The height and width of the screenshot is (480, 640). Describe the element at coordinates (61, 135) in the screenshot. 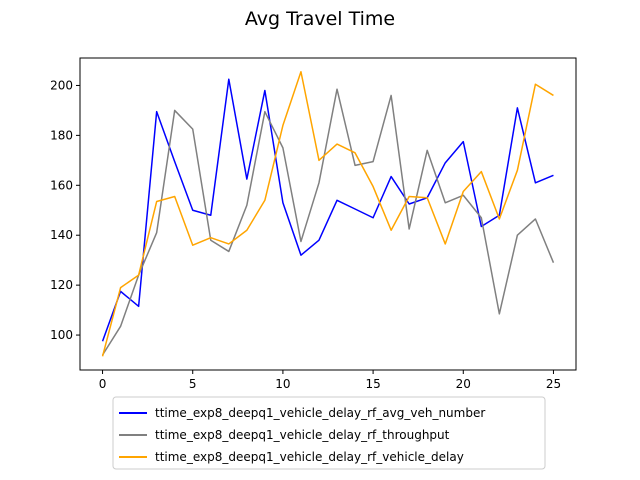

I see `y-tick-label: 180` at that location.